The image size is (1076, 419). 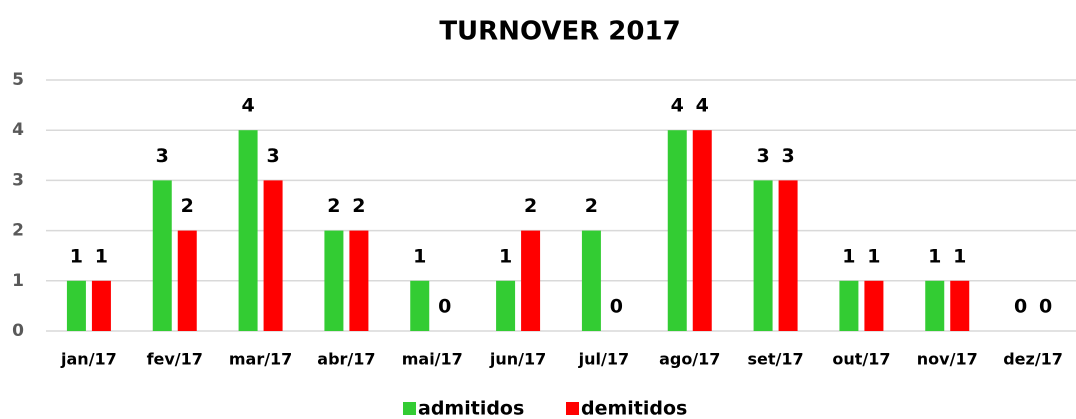 What do you see at coordinates (559, 32) in the screenshot?
I see `chart-title: TURNOVER 2017` at bounding box center [559, 32].